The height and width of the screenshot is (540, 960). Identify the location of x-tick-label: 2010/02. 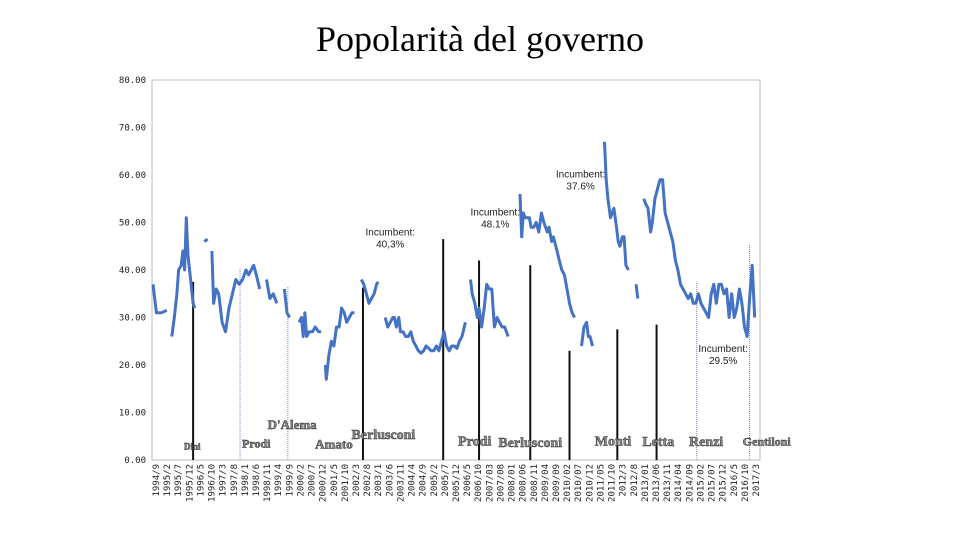
(568, 483).